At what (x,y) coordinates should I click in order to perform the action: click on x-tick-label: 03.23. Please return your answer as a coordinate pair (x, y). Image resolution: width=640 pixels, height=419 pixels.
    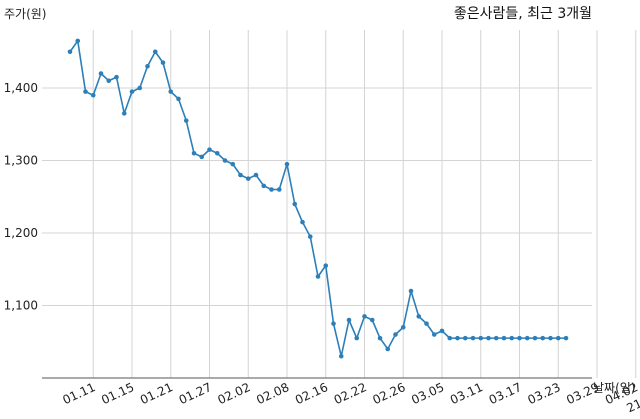
    Looking at the image, I should click on (543, 393).